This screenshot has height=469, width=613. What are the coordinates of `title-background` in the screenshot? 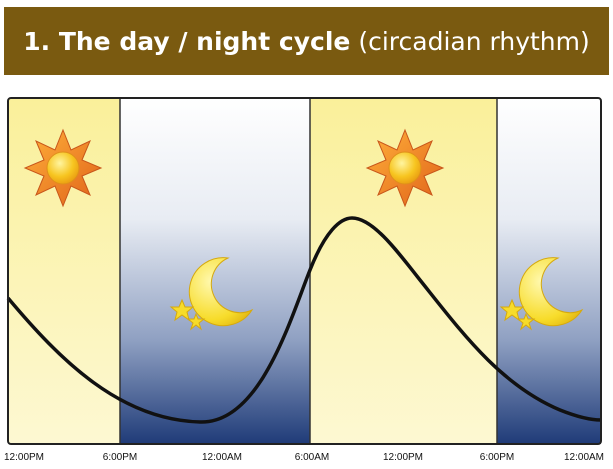 It's located at (306, 41).